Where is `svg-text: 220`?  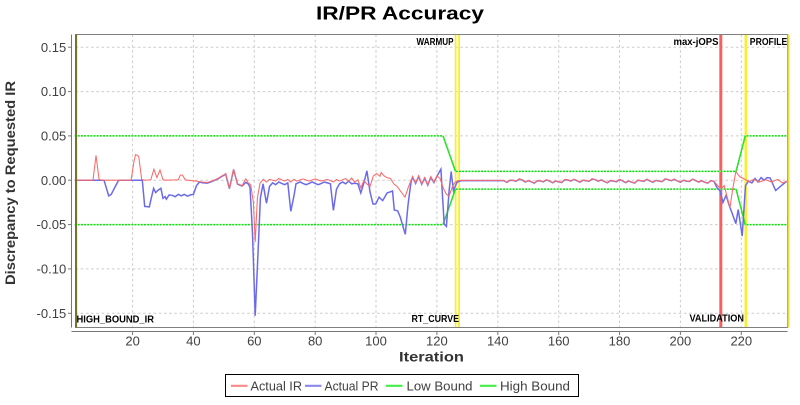 svg-text: 220 is located at coordinates (741, 341).